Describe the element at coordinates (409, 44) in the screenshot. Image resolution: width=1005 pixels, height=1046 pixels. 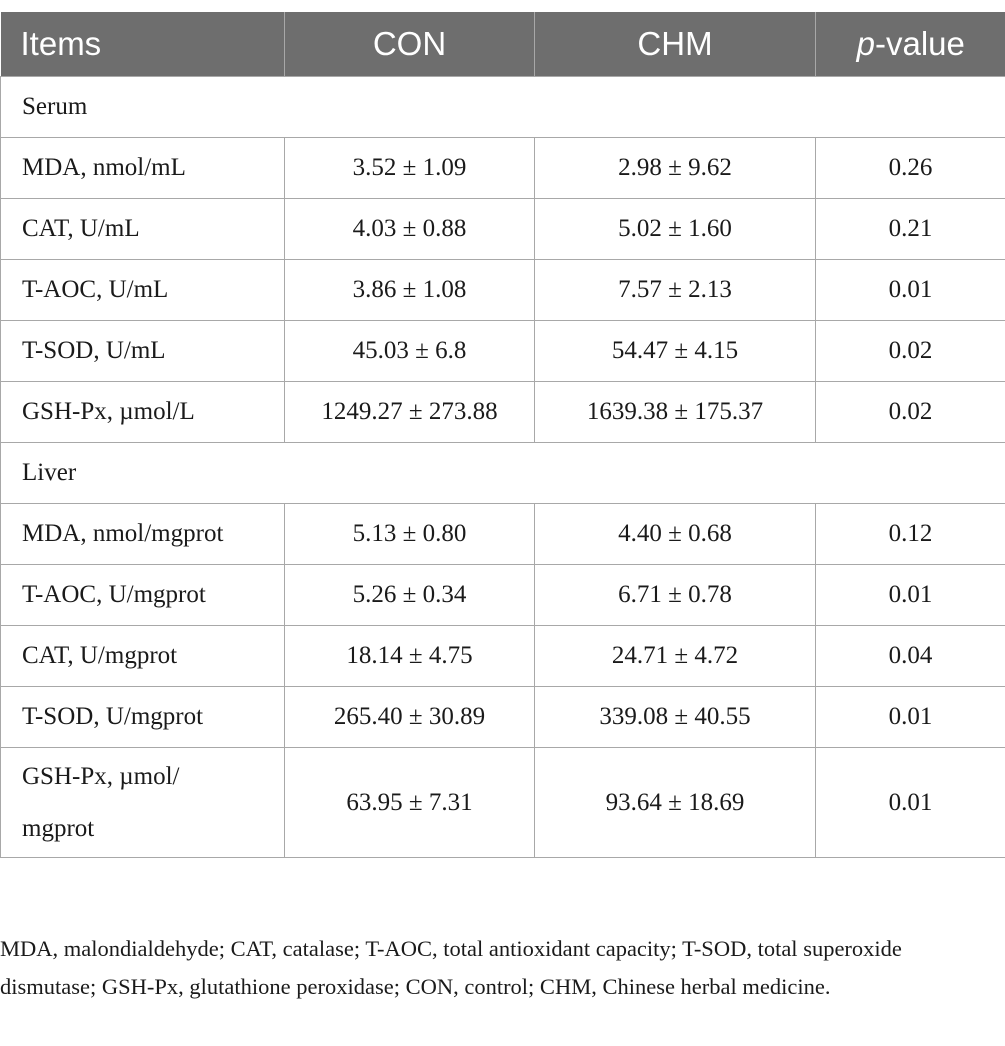
I see `header-con: CON` at that location.